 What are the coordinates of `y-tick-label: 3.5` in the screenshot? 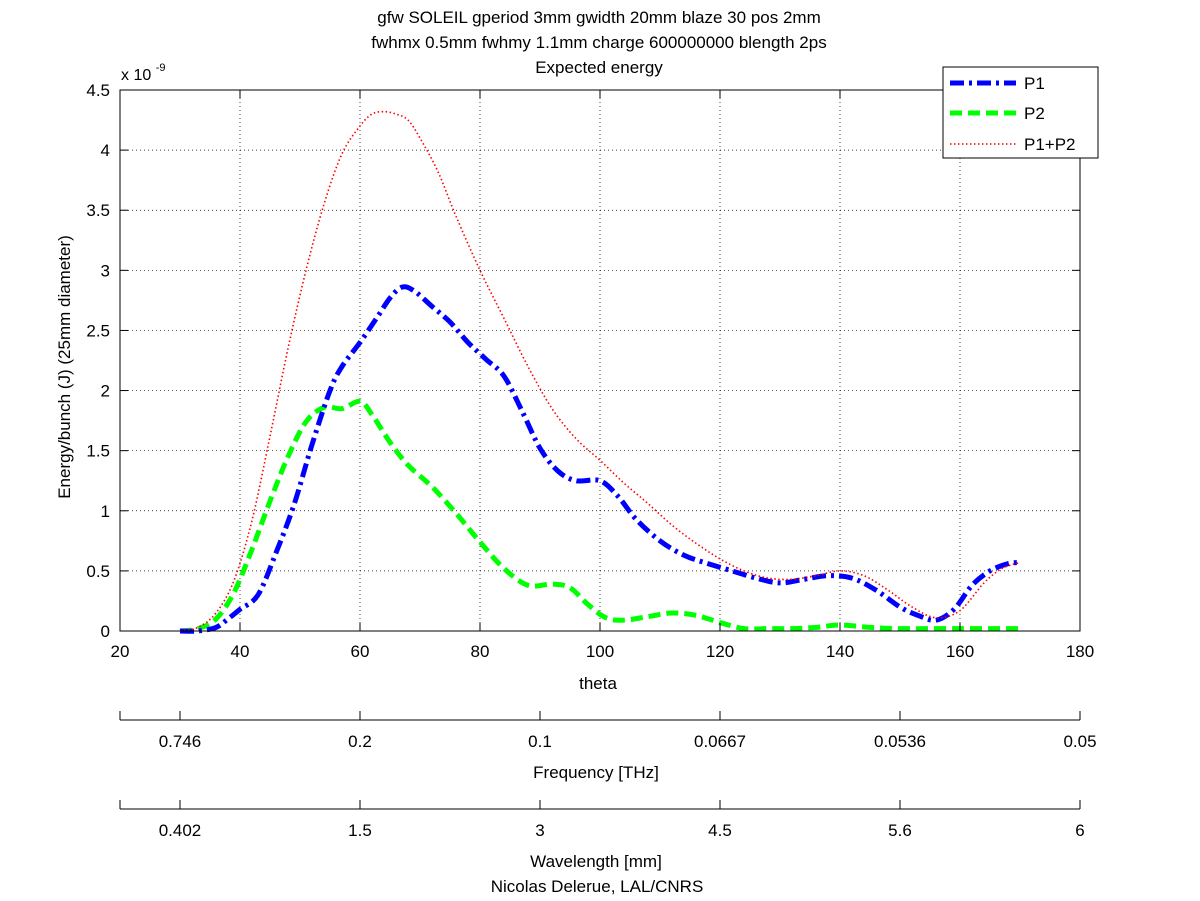 It's located at (98, 210).